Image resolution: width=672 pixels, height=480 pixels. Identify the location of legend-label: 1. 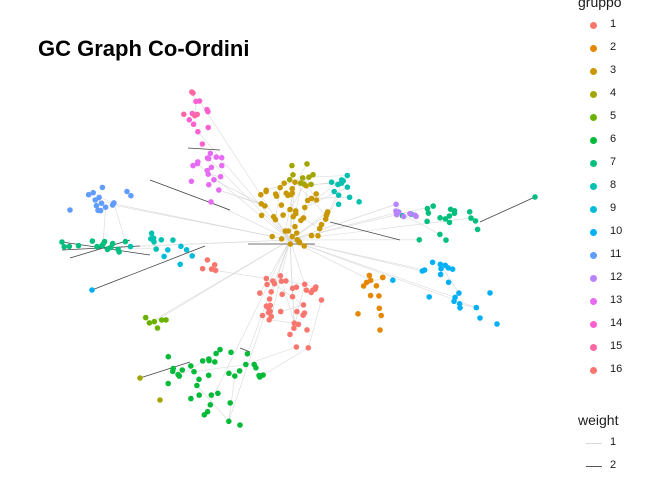
(613, 442).